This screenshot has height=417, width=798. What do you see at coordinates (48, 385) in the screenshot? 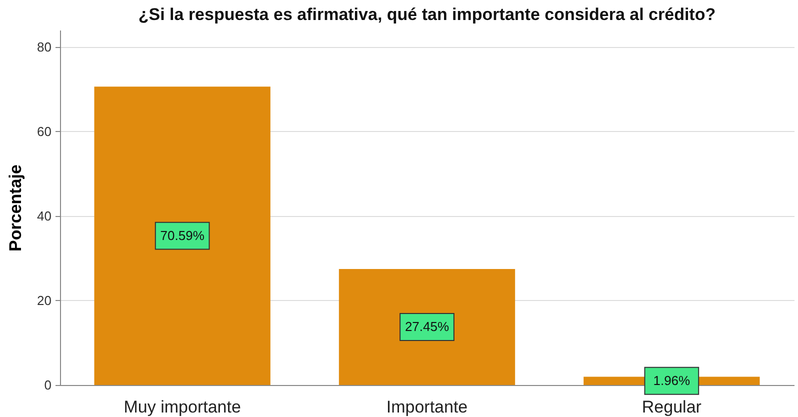
I see `y-tick-label: 0` at bounding box center [48, 385].